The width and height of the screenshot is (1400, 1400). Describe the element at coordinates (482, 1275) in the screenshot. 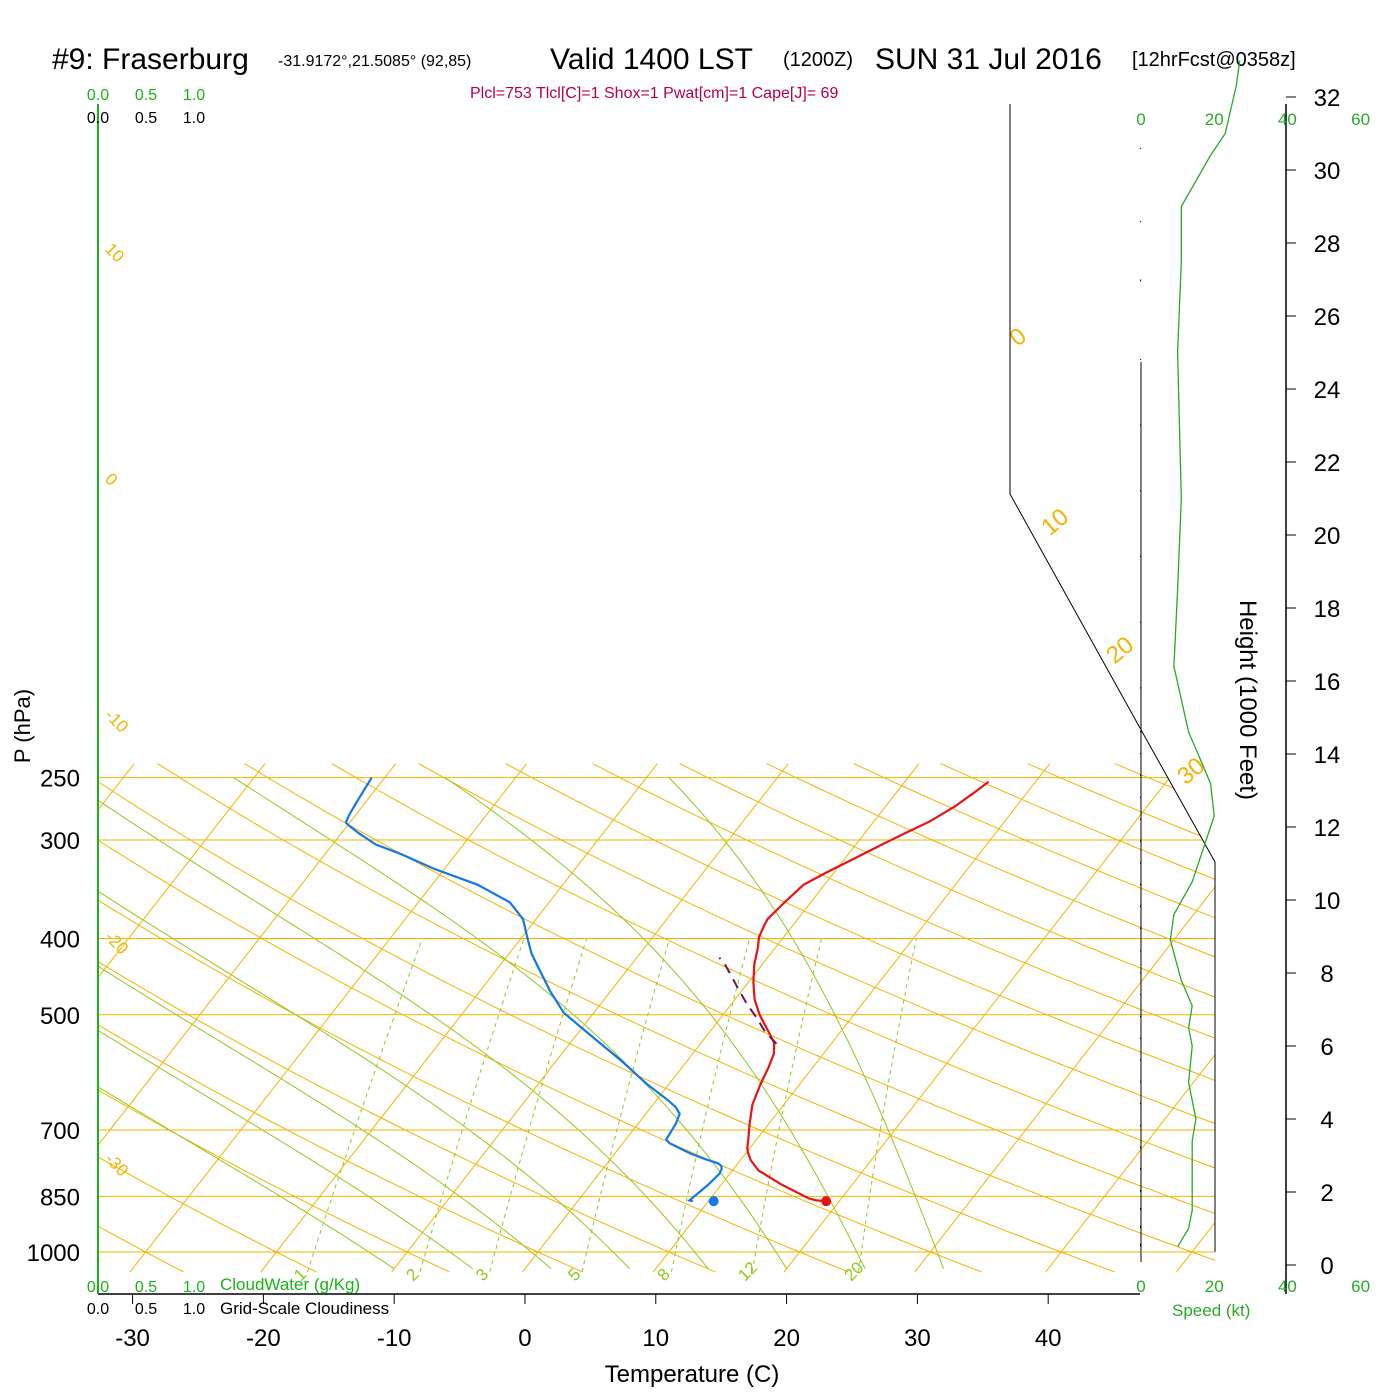

I see `mixing-ratio-label: 3` at that location.